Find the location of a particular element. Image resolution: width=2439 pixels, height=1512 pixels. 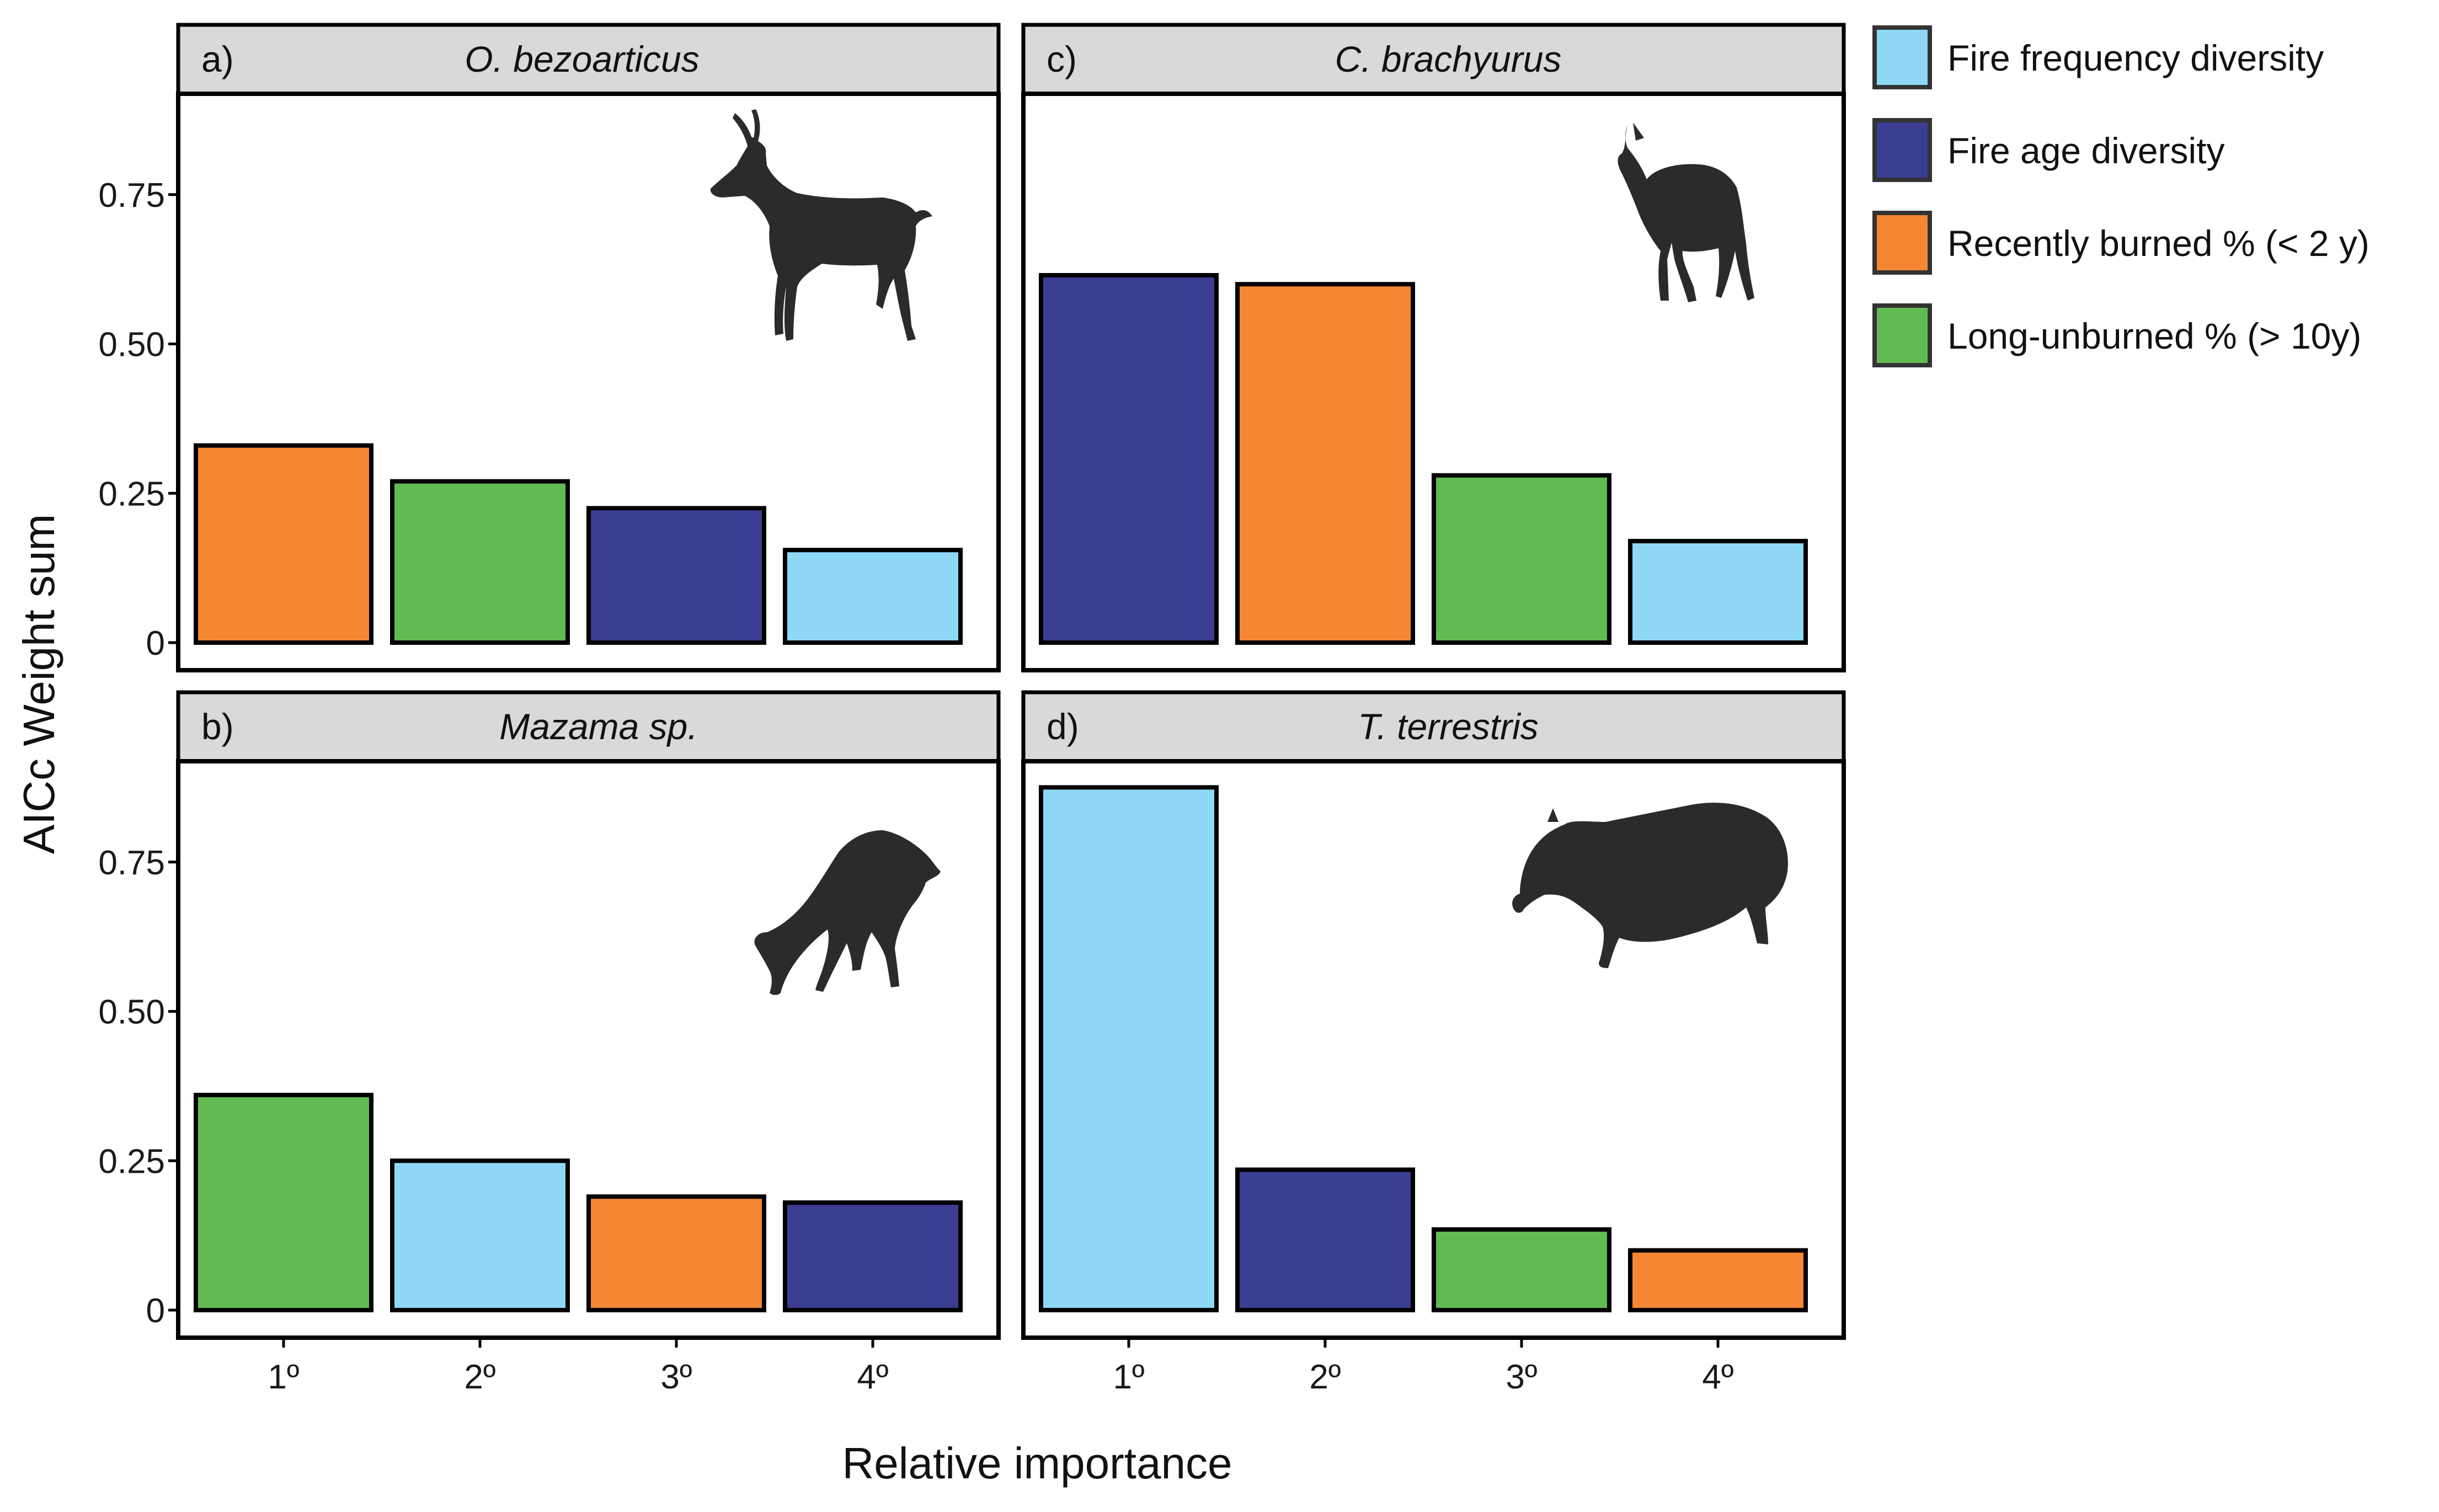

bar-panel-a-3-age is located at coordinates (676, 575).